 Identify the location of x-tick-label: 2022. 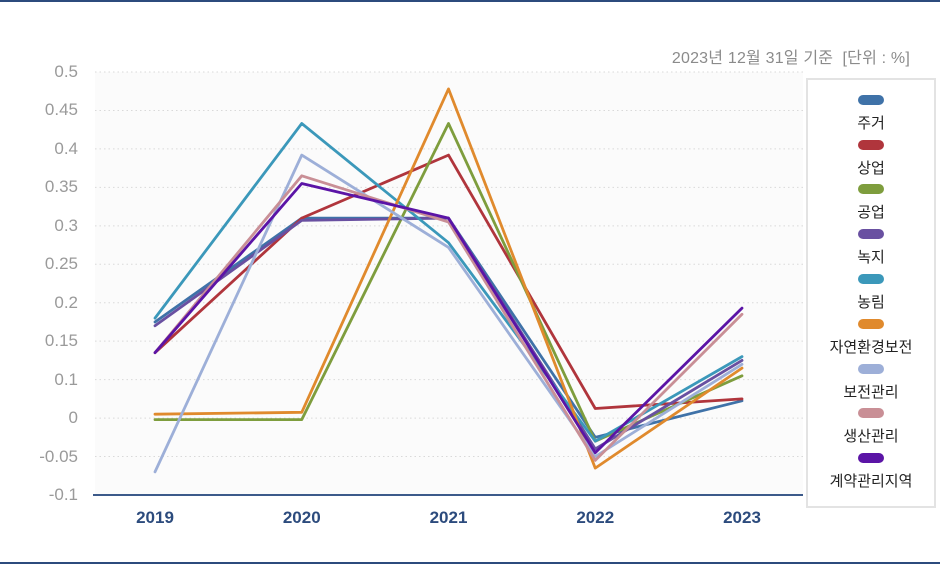
(595, 517).